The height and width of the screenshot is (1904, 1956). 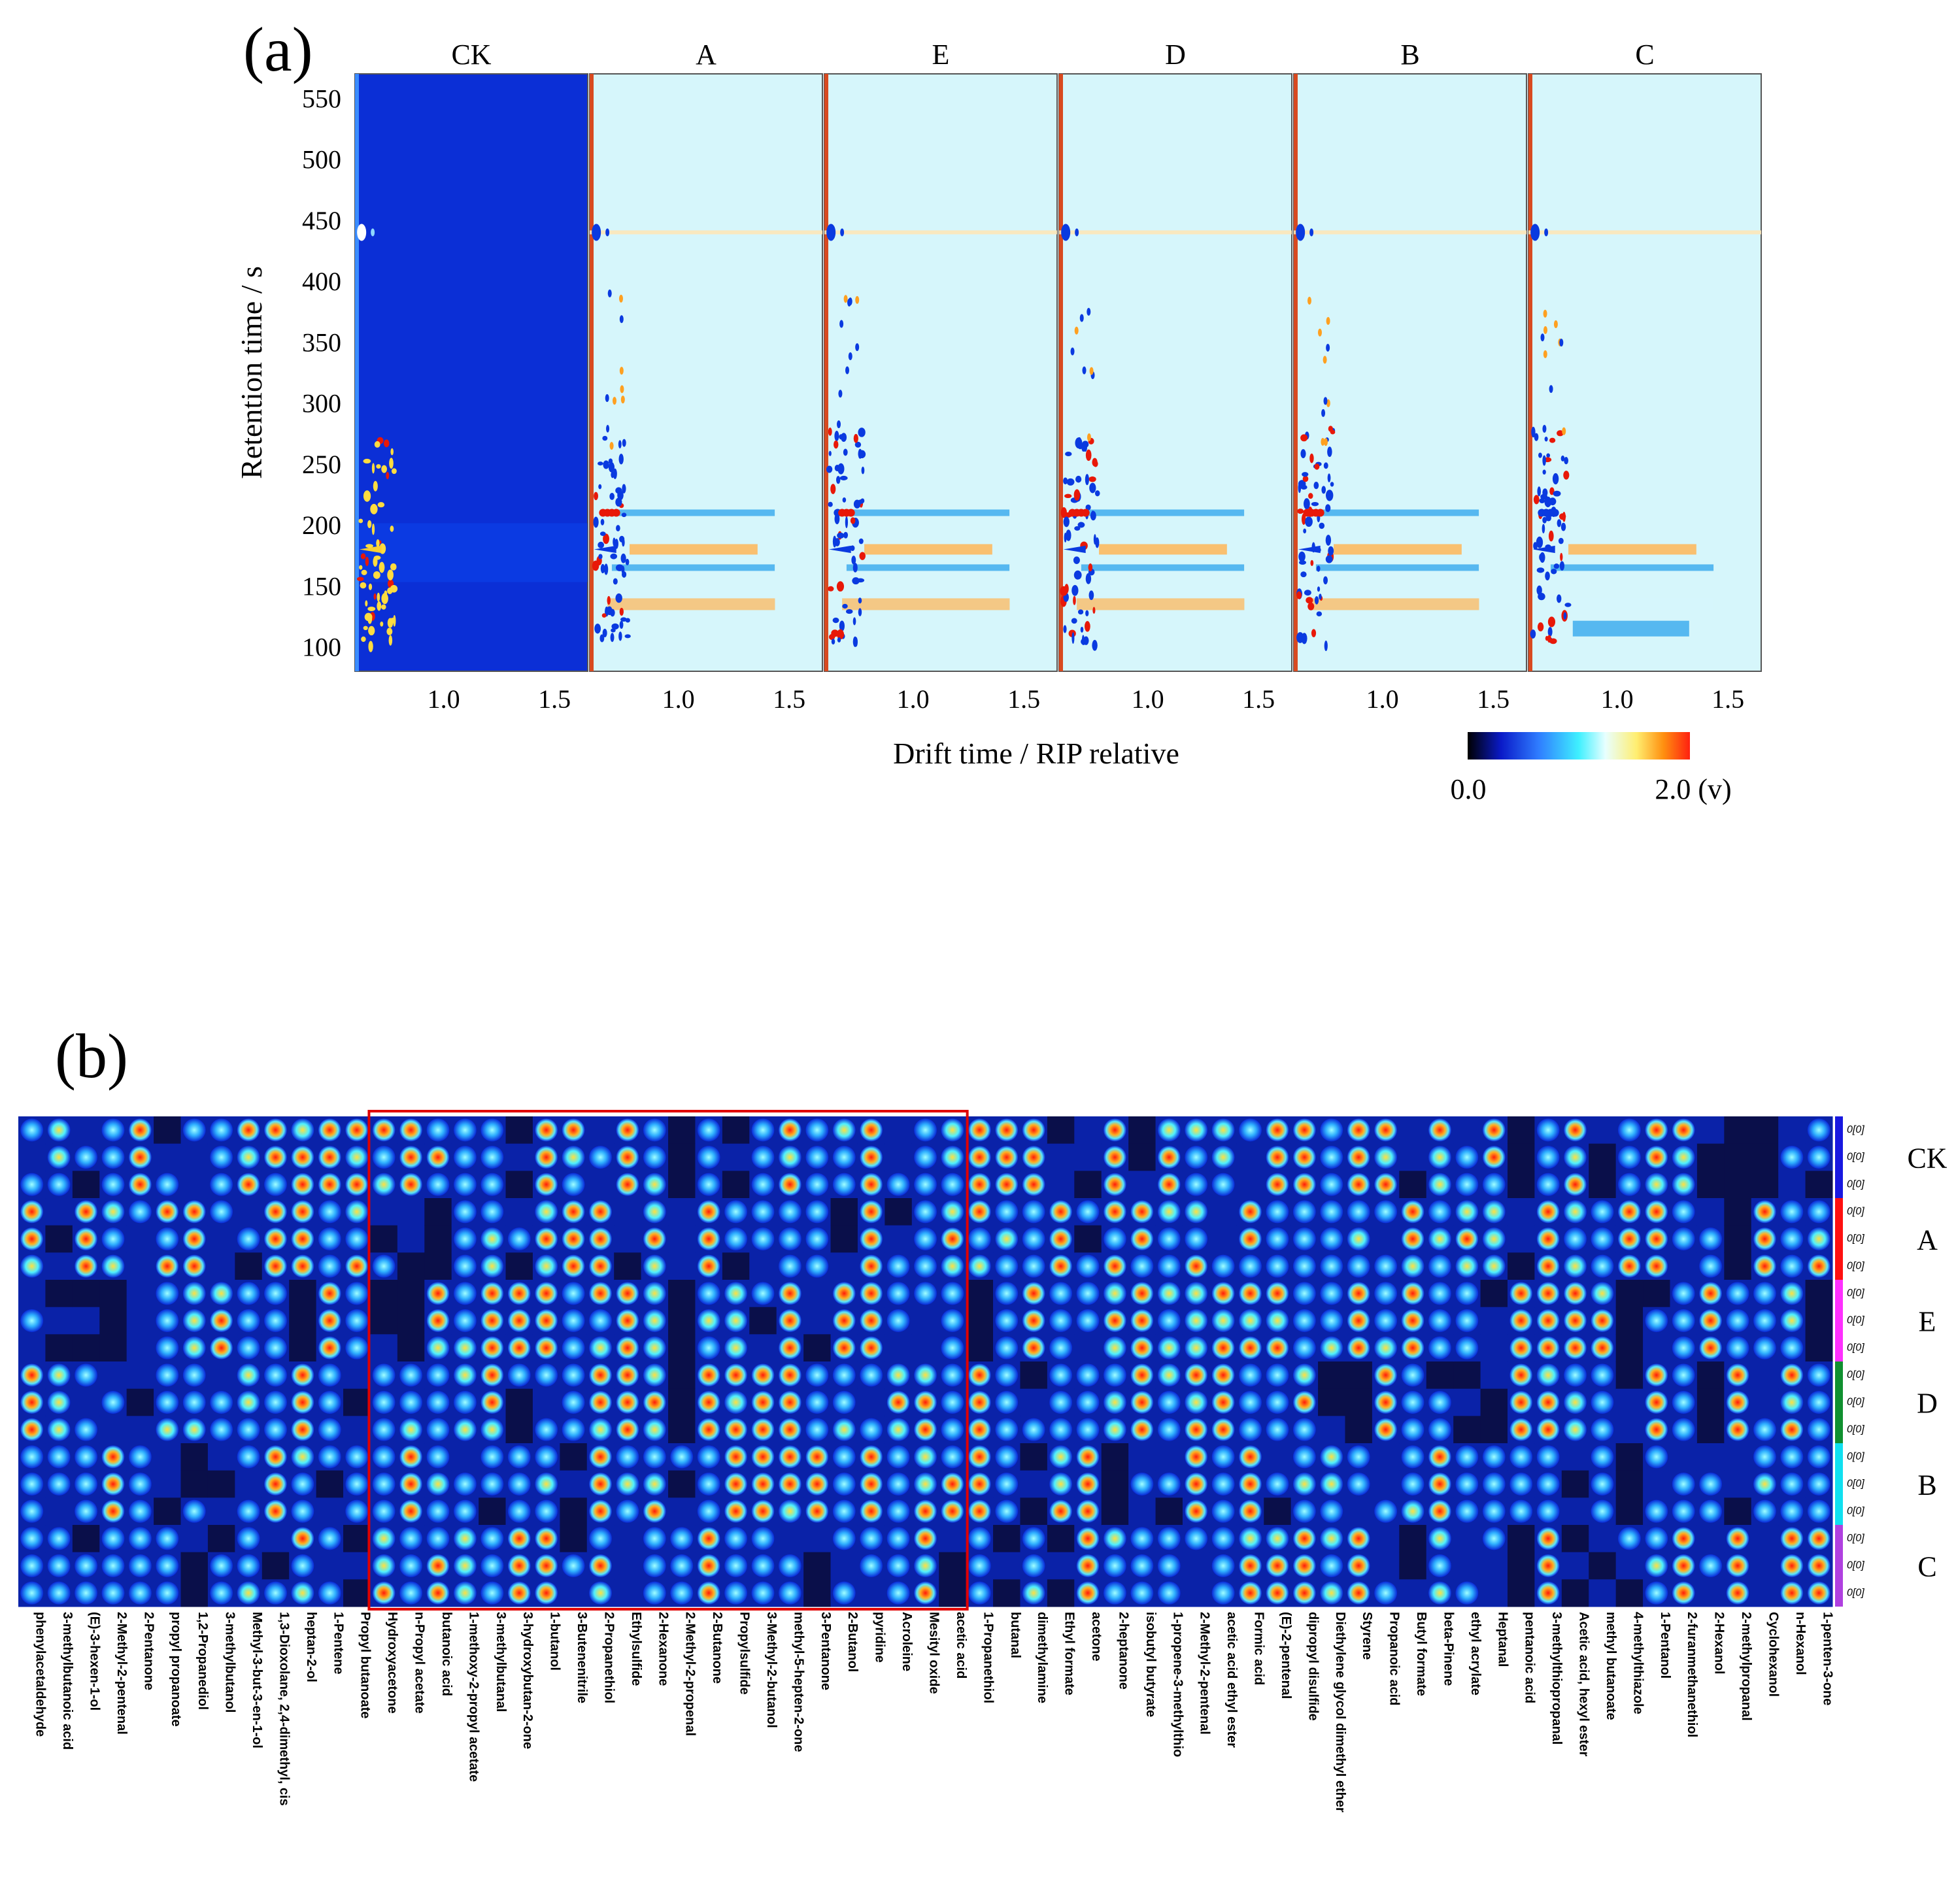 I want to click on compound-label: methyl butanoate, so click(x=1611, y=1666).